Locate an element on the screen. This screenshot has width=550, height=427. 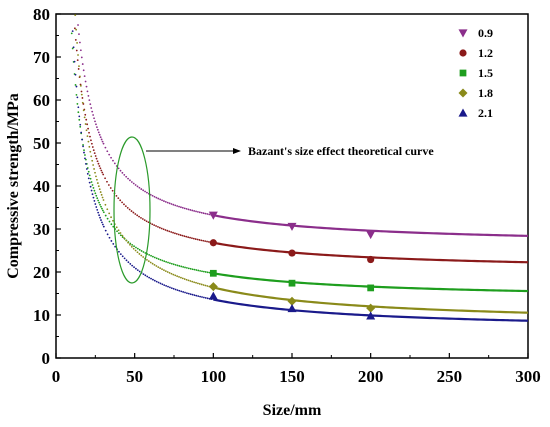
curve-dotted-0.9 is located at coordinates (145, 120).